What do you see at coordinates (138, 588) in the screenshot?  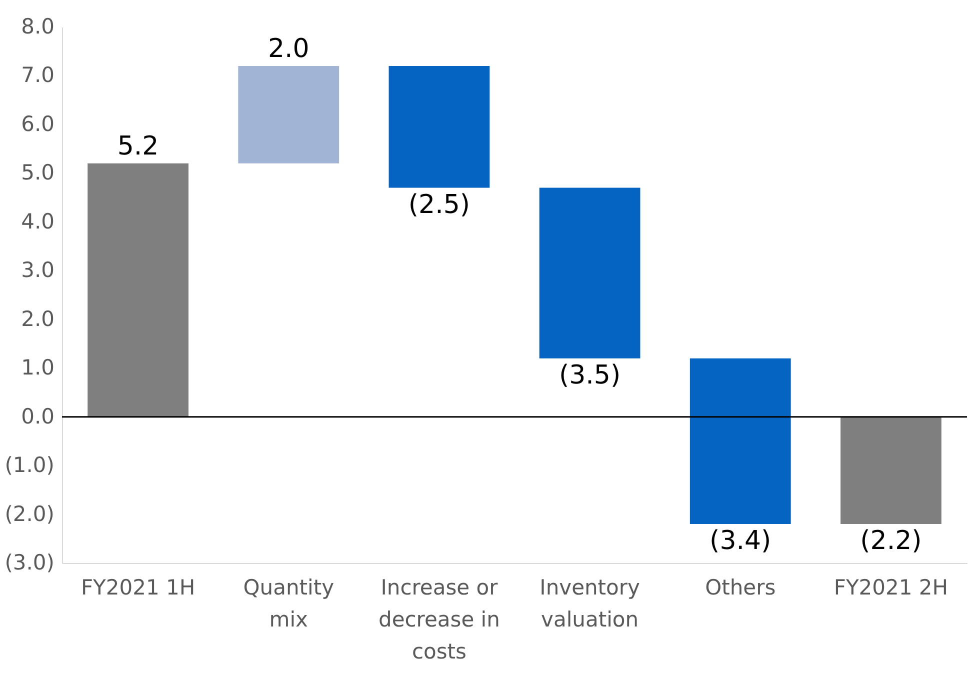 I see `x-tick-label: FY2021 1H` at bounding box center [138, 588].